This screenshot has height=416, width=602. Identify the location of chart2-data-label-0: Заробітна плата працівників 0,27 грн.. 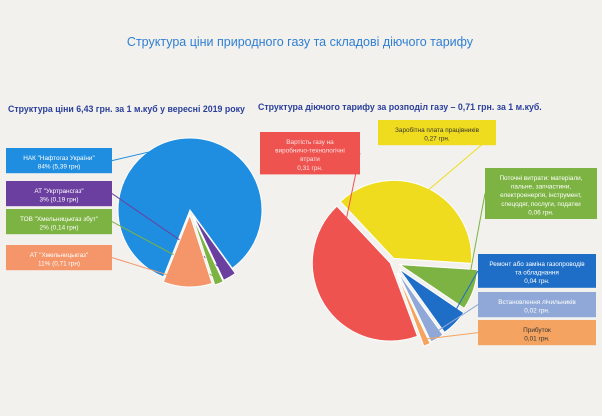
(437, 134).